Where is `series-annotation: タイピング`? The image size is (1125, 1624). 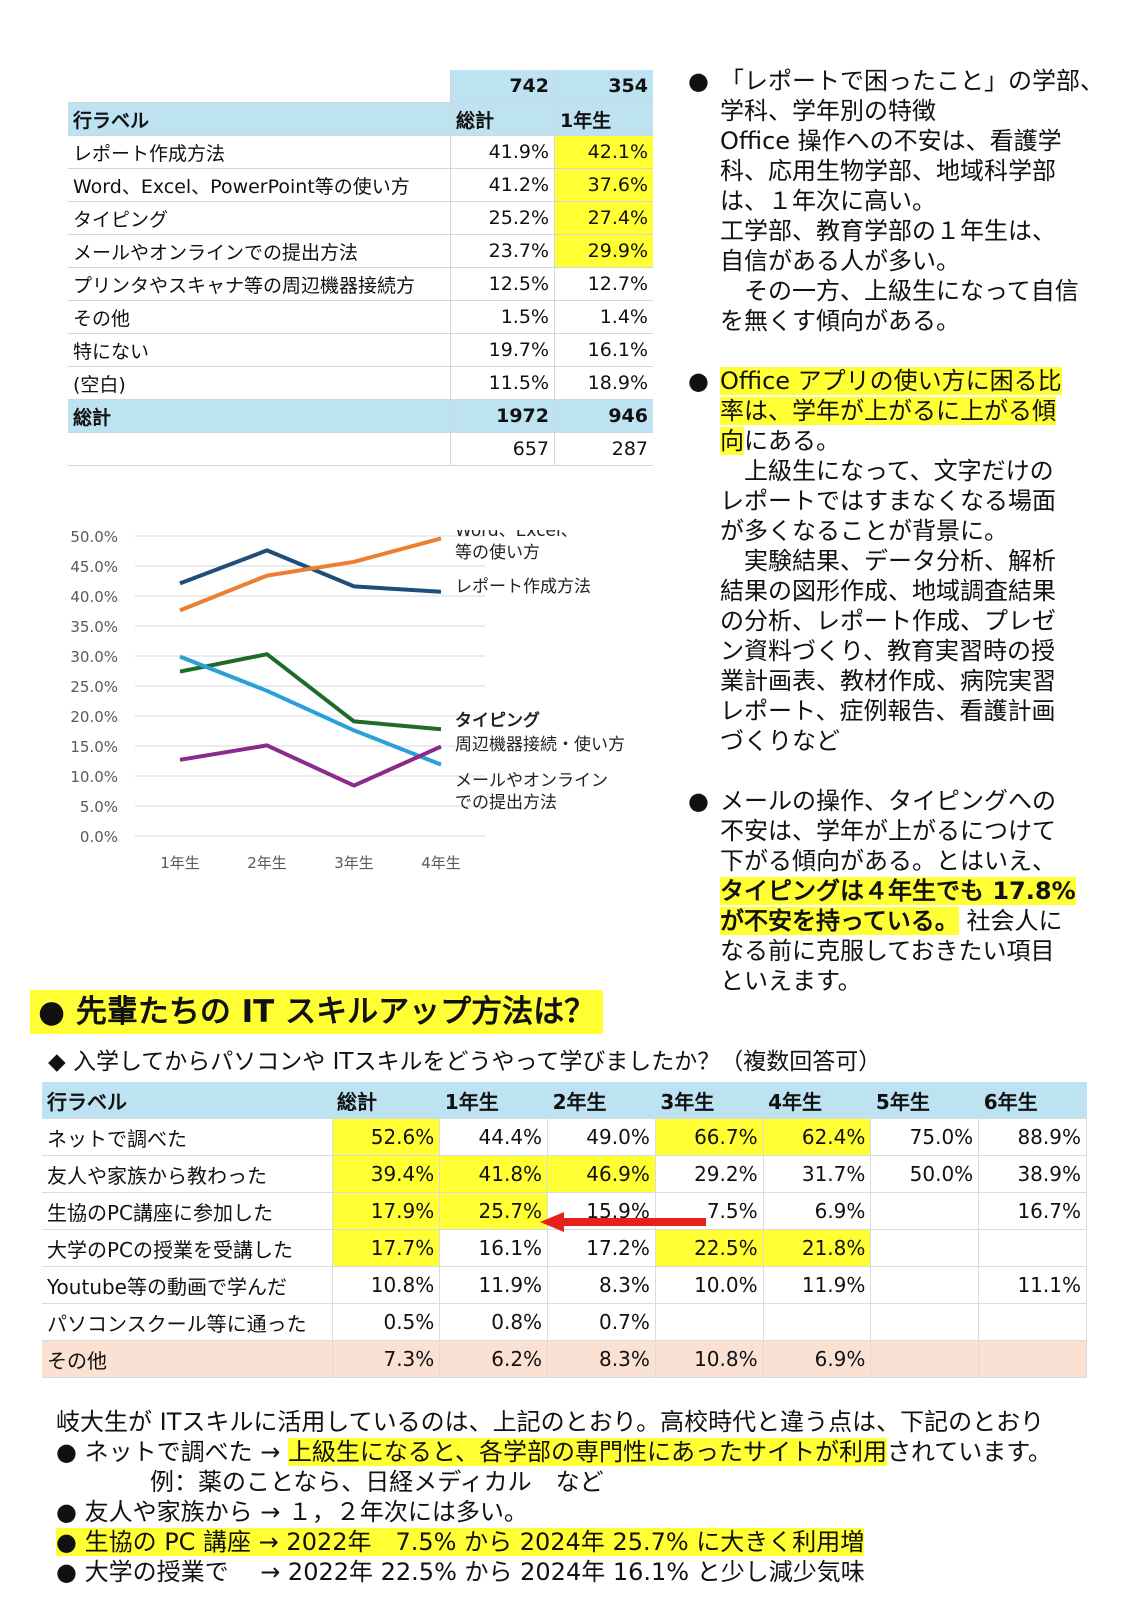 series-annotation: タイピング is located at coordinates (497, 720).